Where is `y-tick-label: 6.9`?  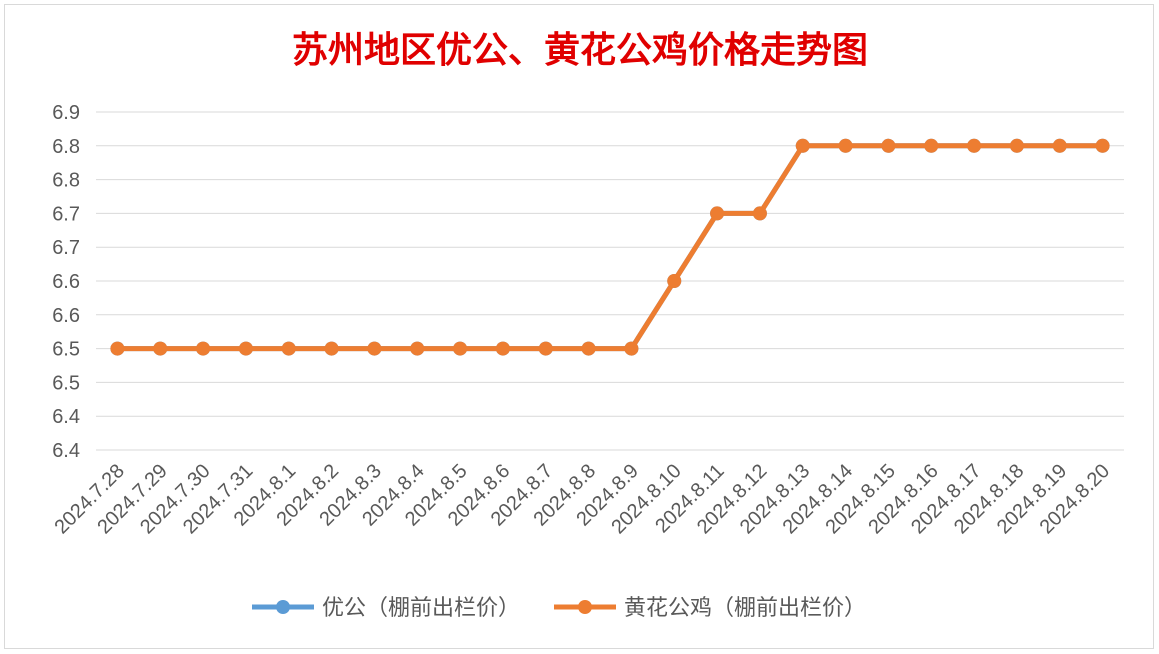
y-tick-label: 6.9 is located at coordinates (66, 113).